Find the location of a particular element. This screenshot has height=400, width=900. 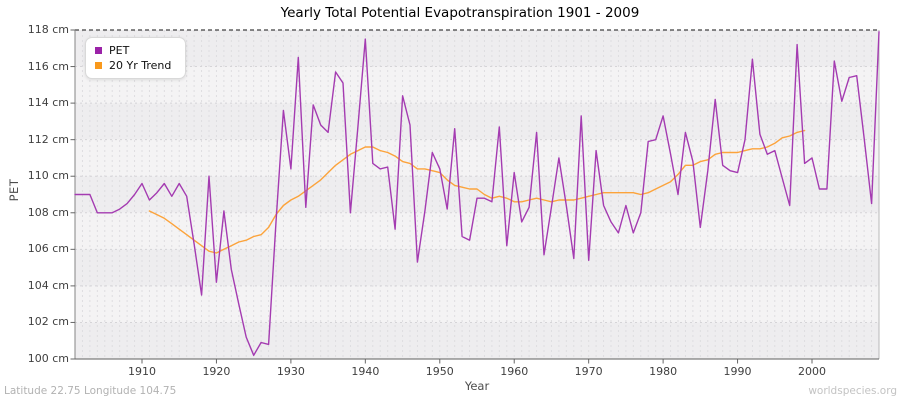

y-tick-label: 100 cm is located at coordinates (48, 358).